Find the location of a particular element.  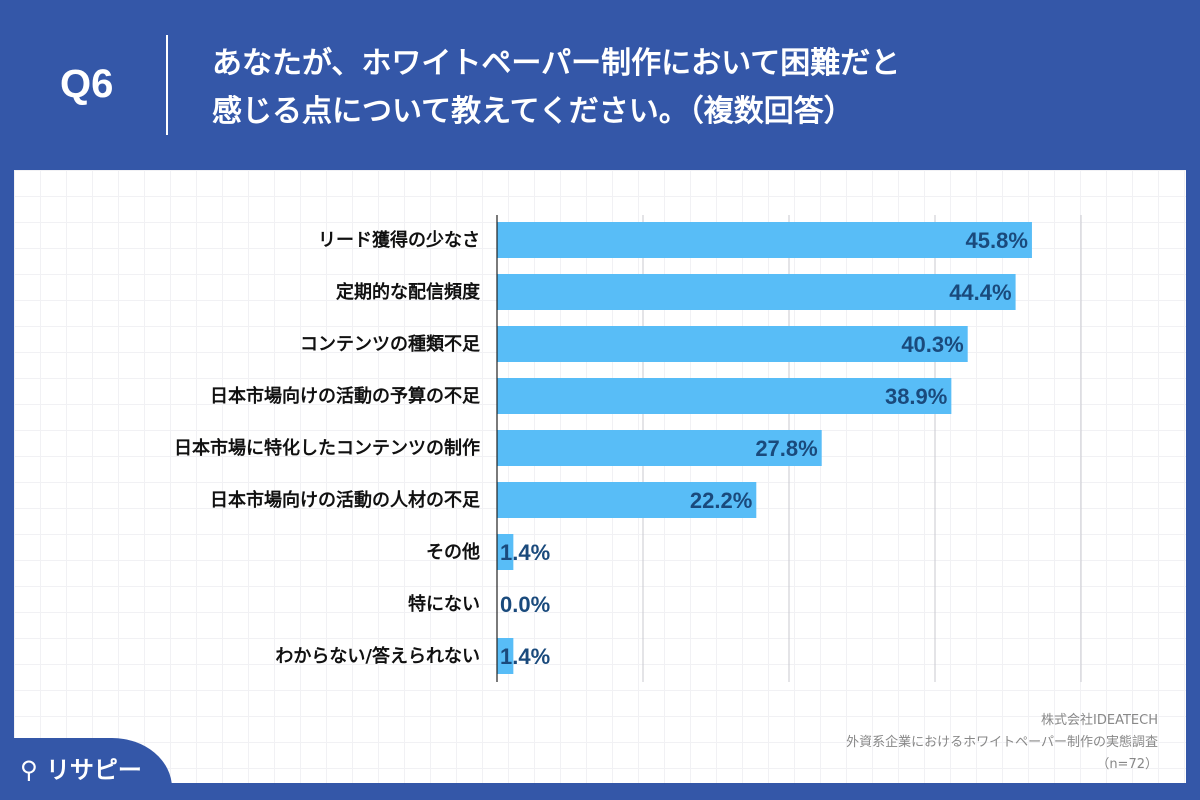

value-label: 38.9% is located at coordinates (916, 396).